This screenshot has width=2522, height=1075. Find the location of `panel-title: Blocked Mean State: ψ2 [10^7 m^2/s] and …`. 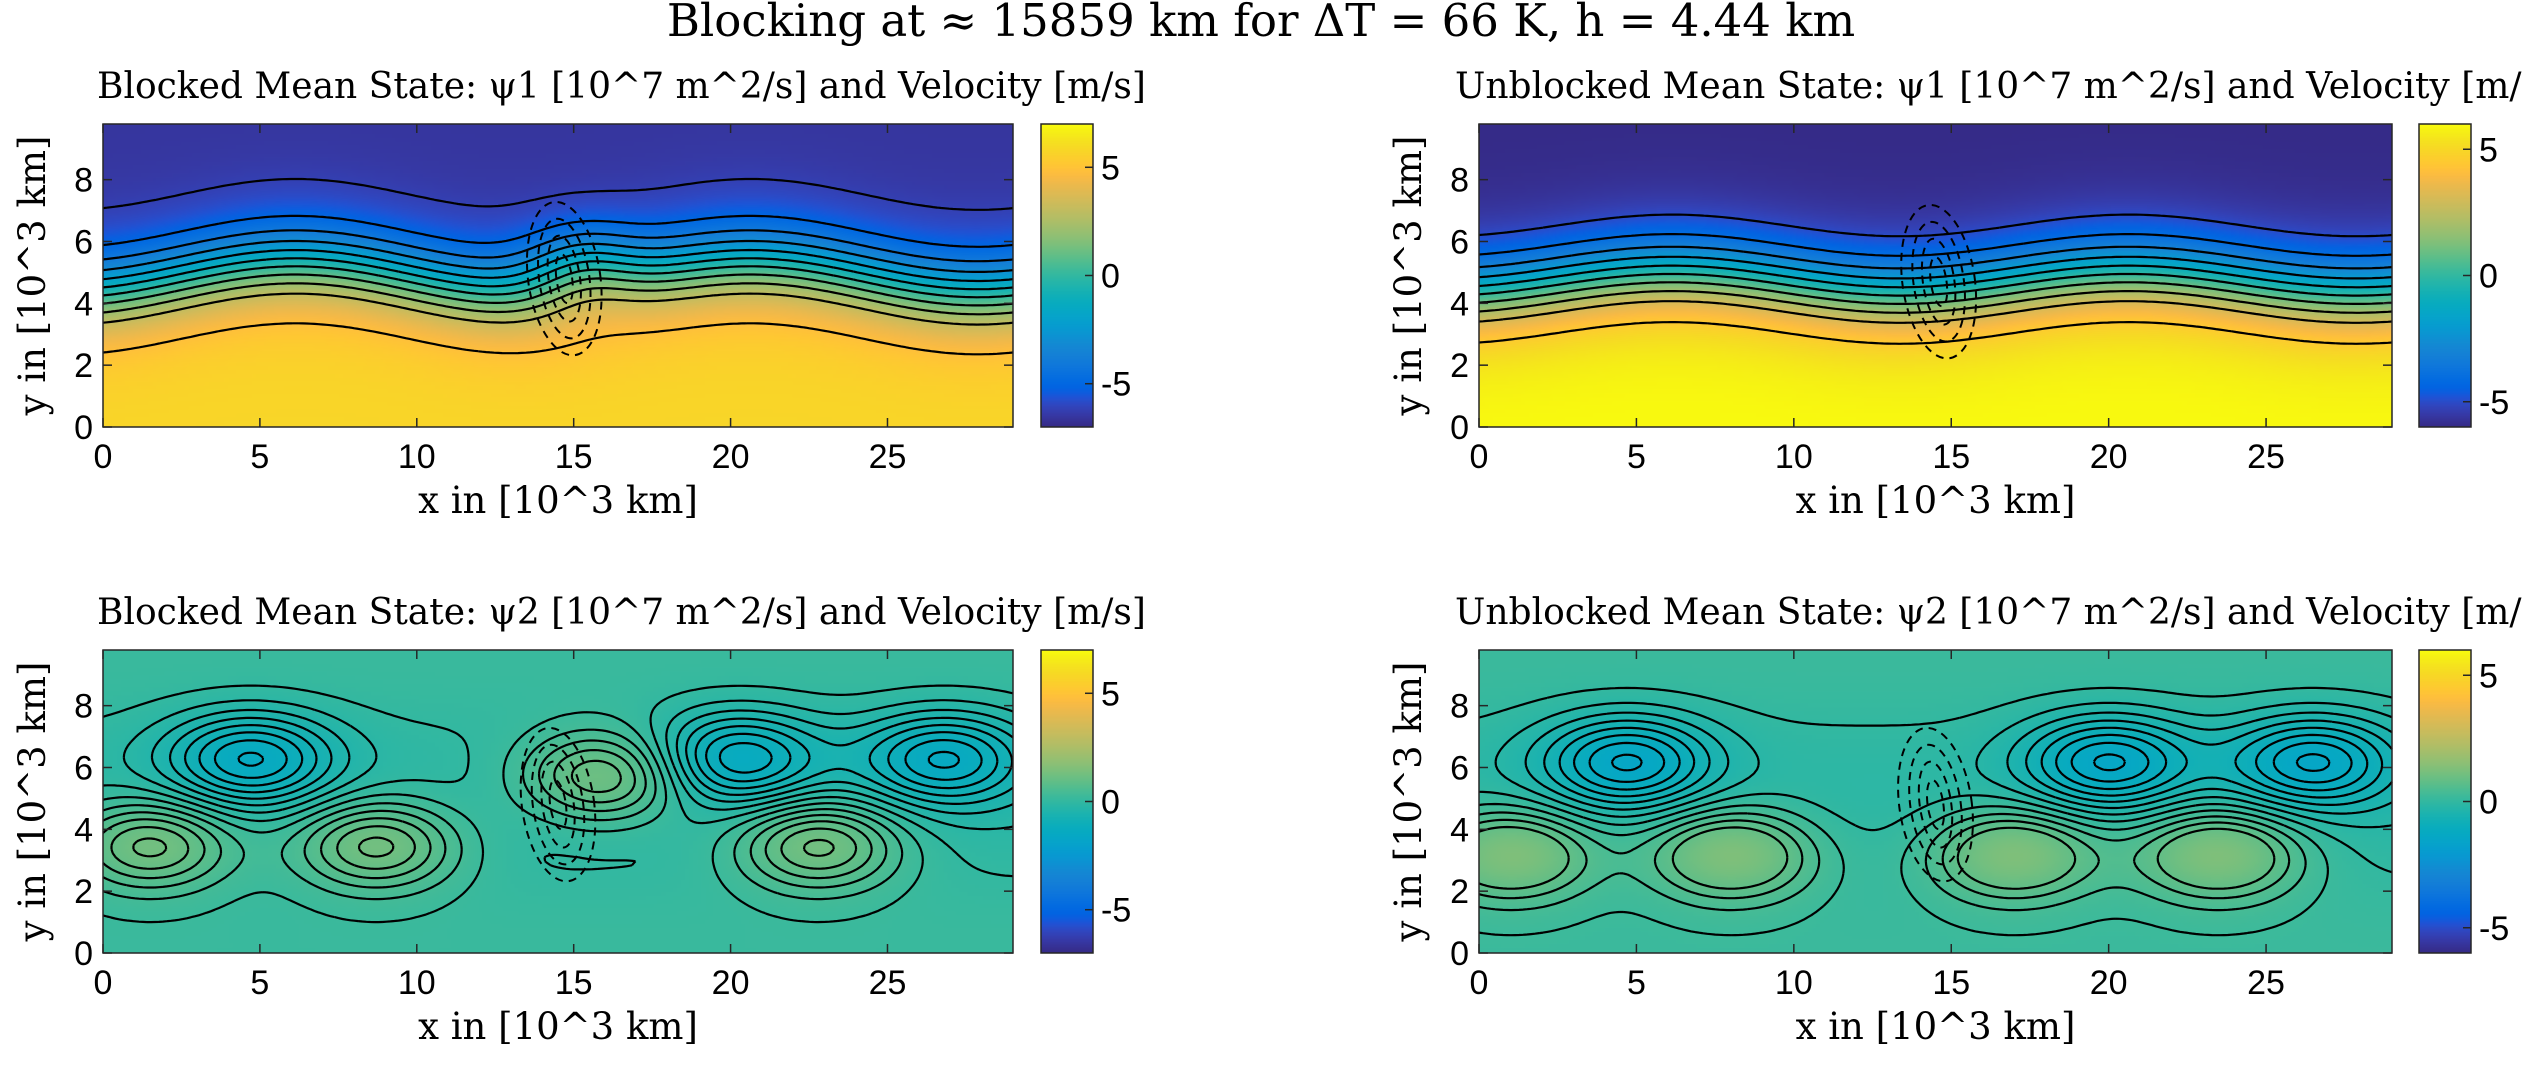

panel-title: Blocked Mean State: ψ2 [10^7 m^2/s] and … is located at coordinates (621, 612).